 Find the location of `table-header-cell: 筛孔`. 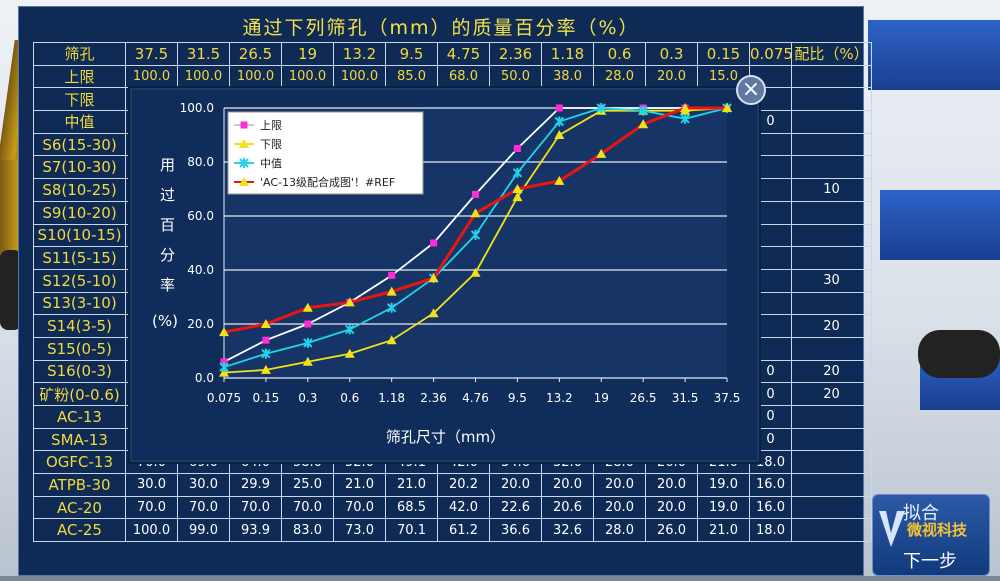

table-header-cell: 筛孔 is located at coordinates (79, 54).